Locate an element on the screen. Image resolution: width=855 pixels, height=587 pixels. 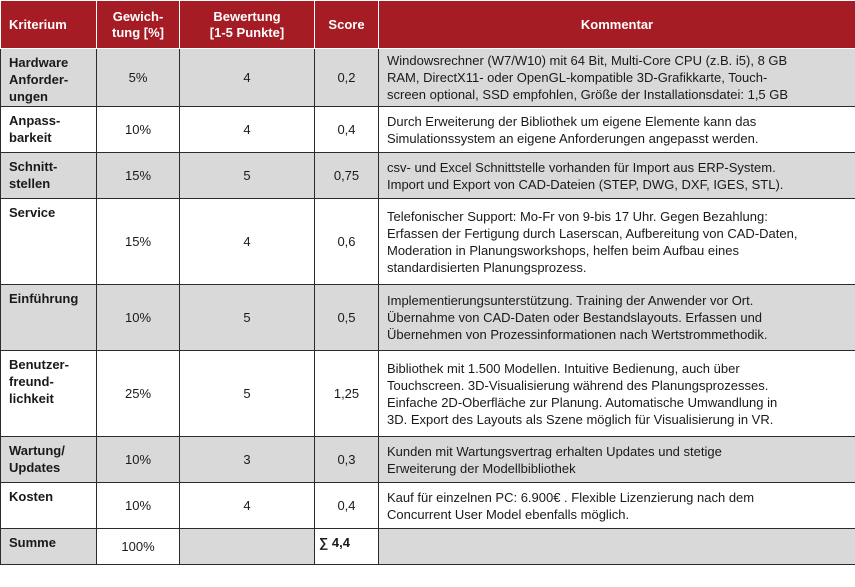
bewertung-cell: 3 is located at coordinates (247, 459).